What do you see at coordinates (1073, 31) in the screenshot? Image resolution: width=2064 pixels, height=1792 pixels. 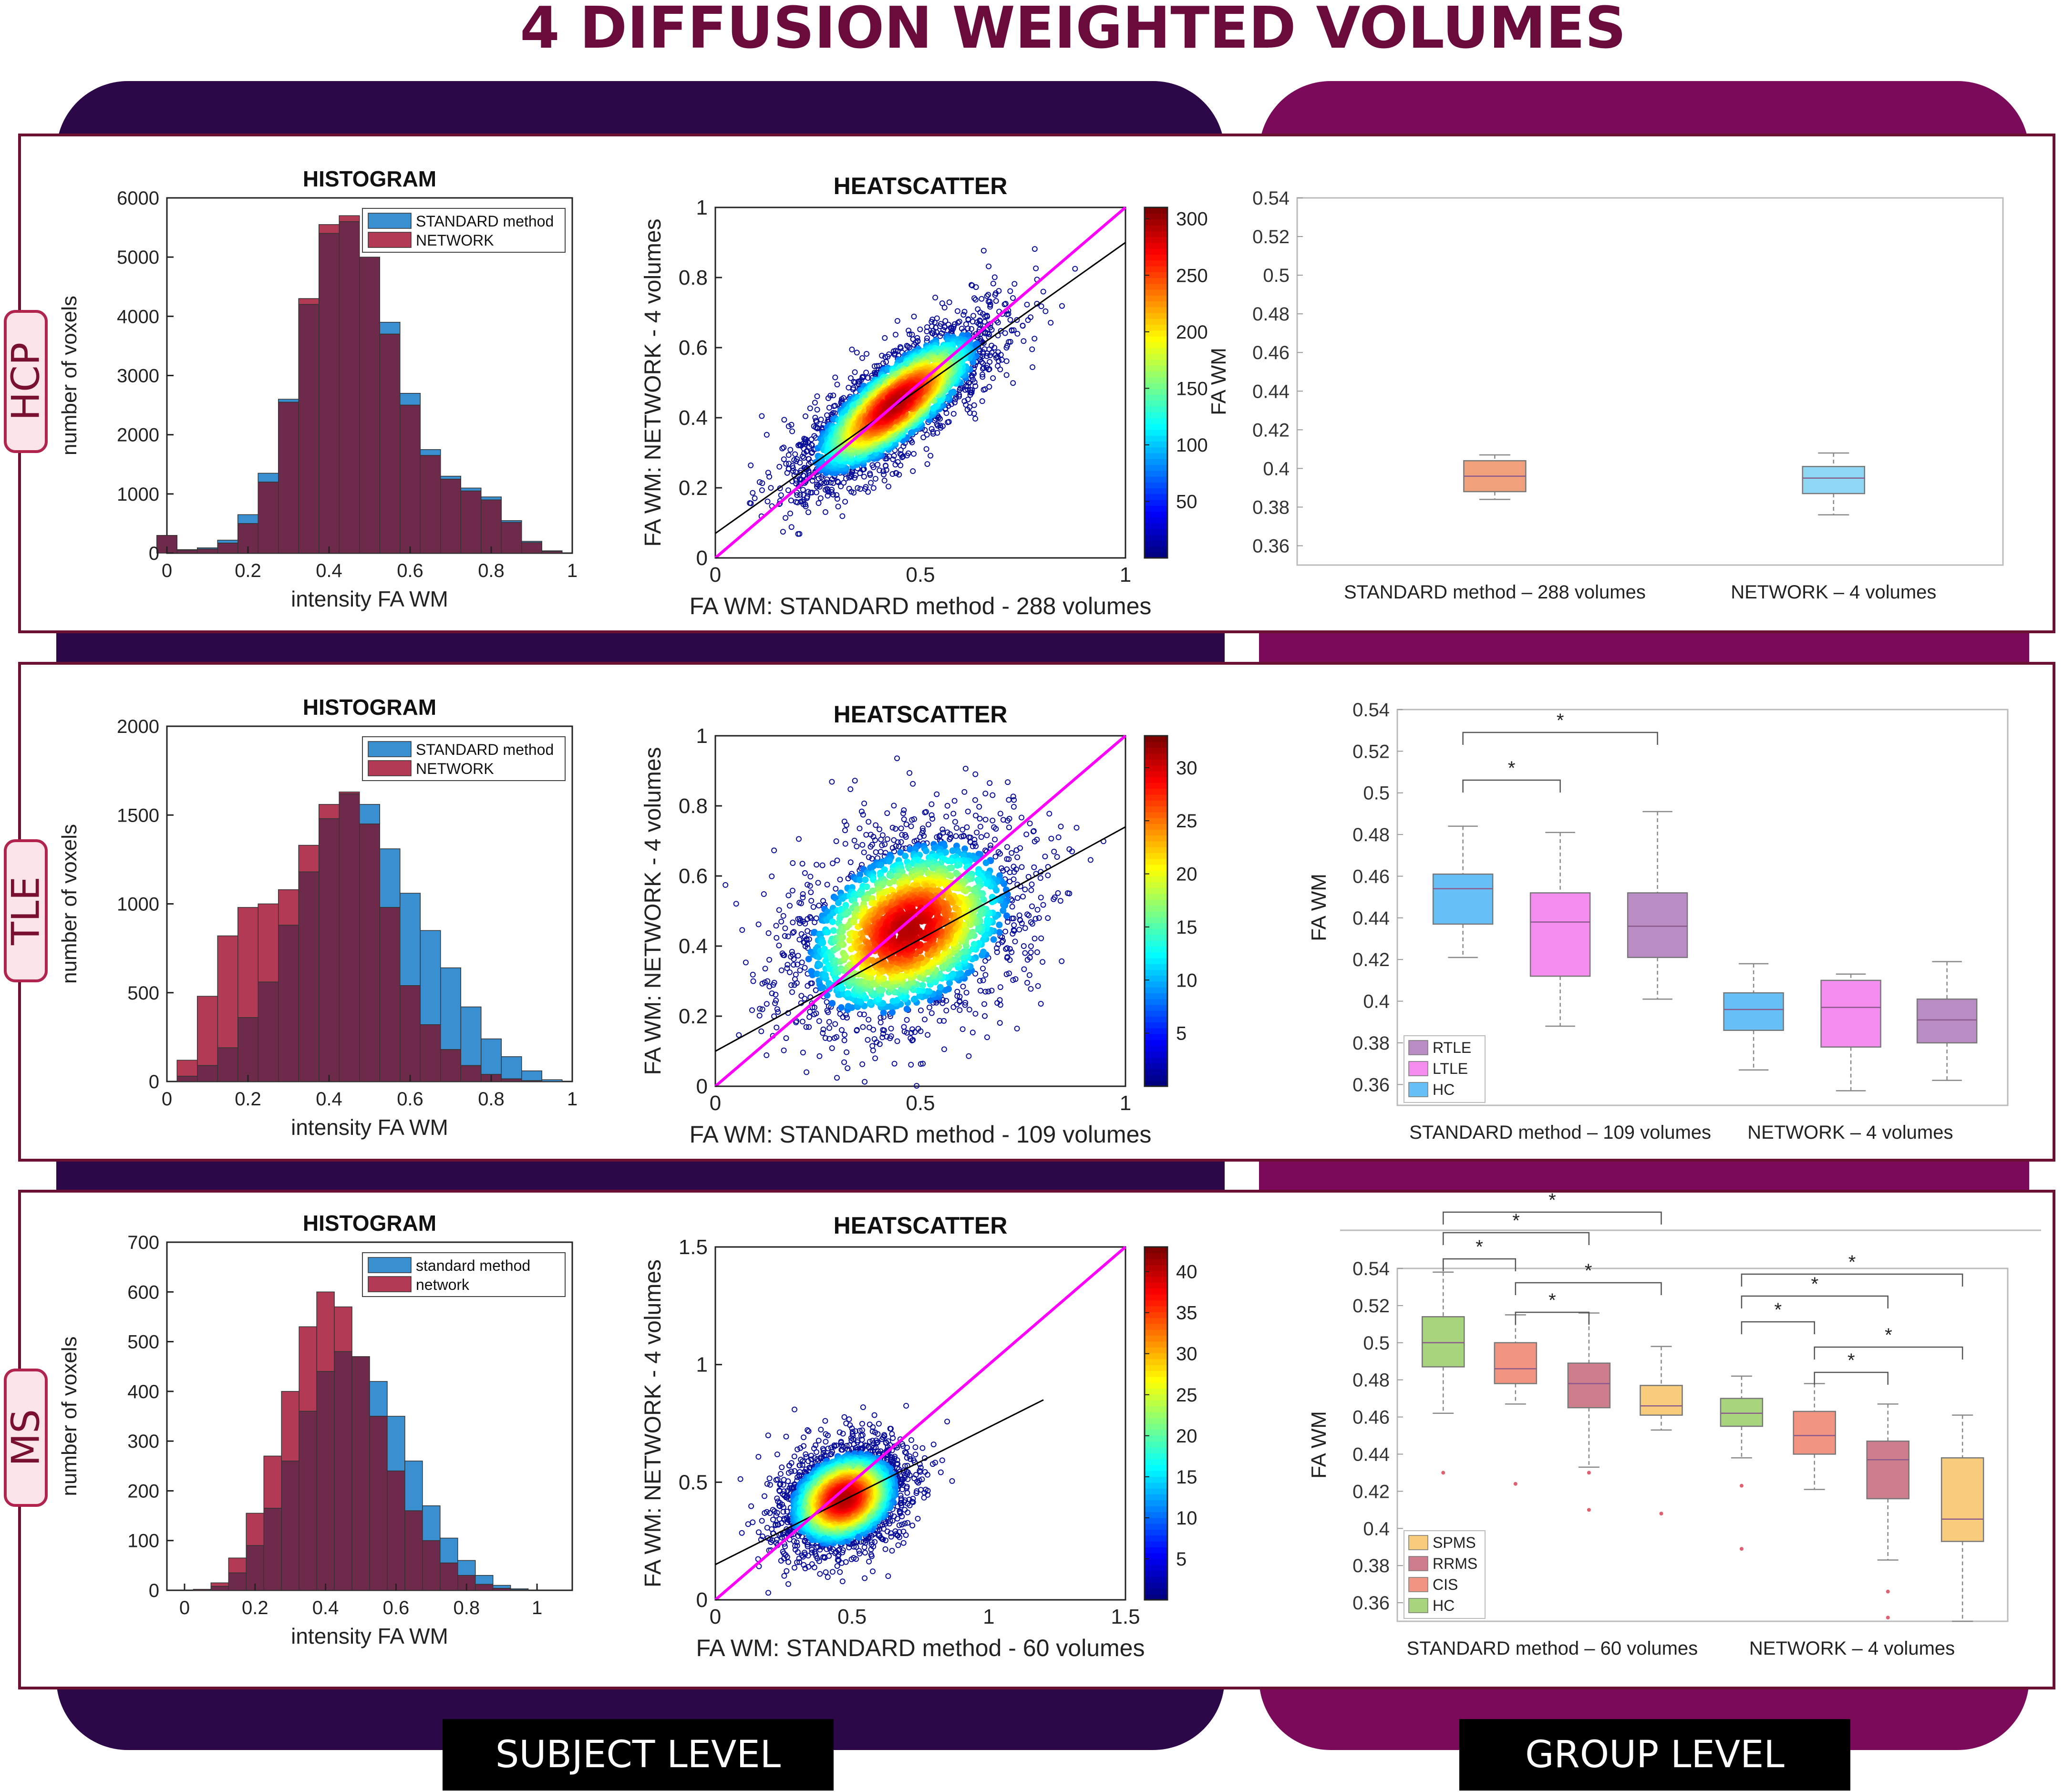 I see `figure-title: 4 DIFFUSION WEIGHTED VOLUMES` at bounding box center [1073, 31].